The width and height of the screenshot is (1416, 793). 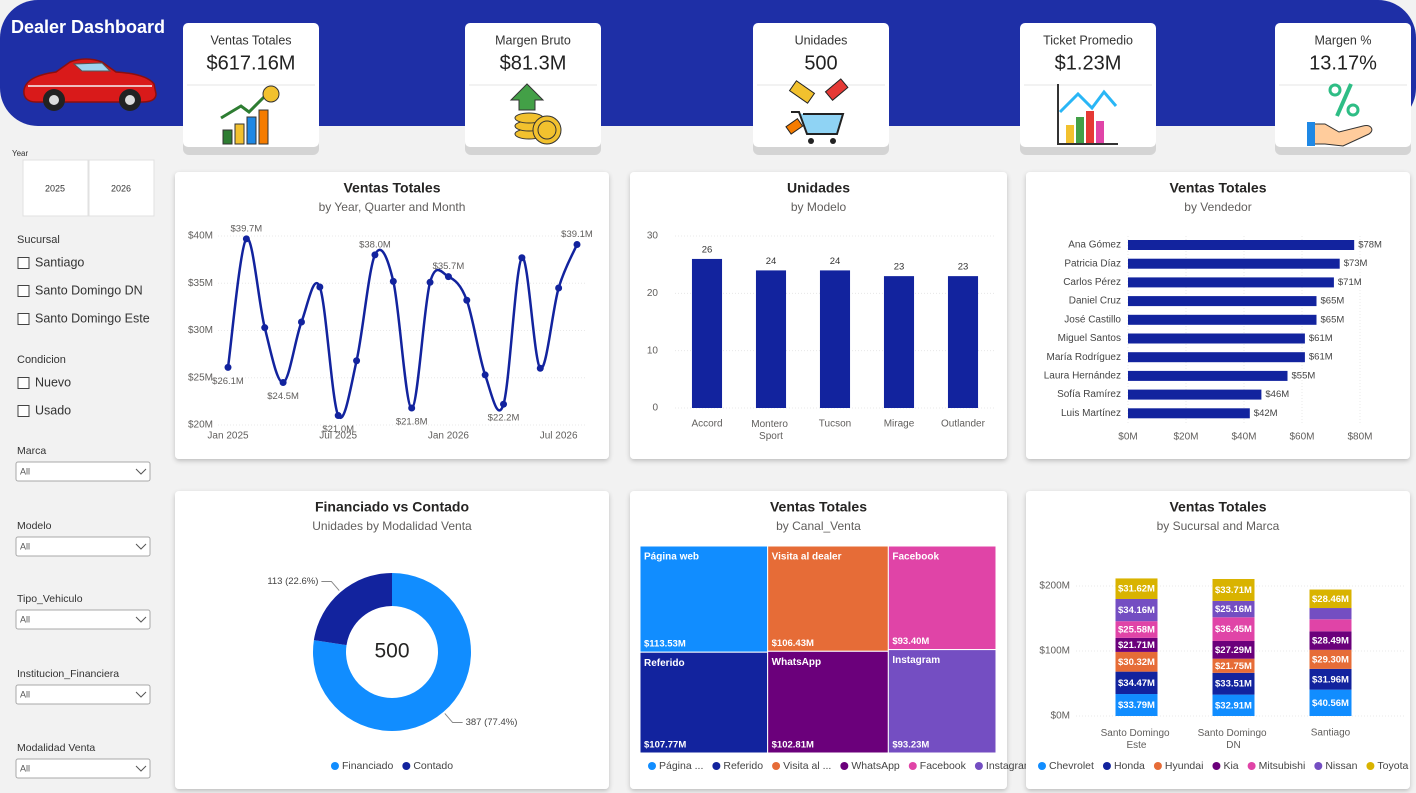 I want to click on data-label: $61M, so click(x=1321, y=357).